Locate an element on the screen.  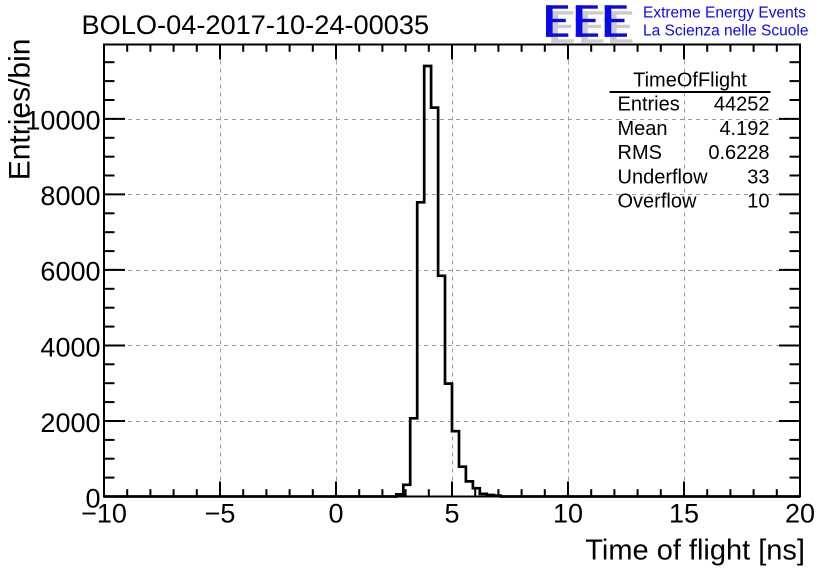
svg-text: 44252 is located at coordinates (742, 105).